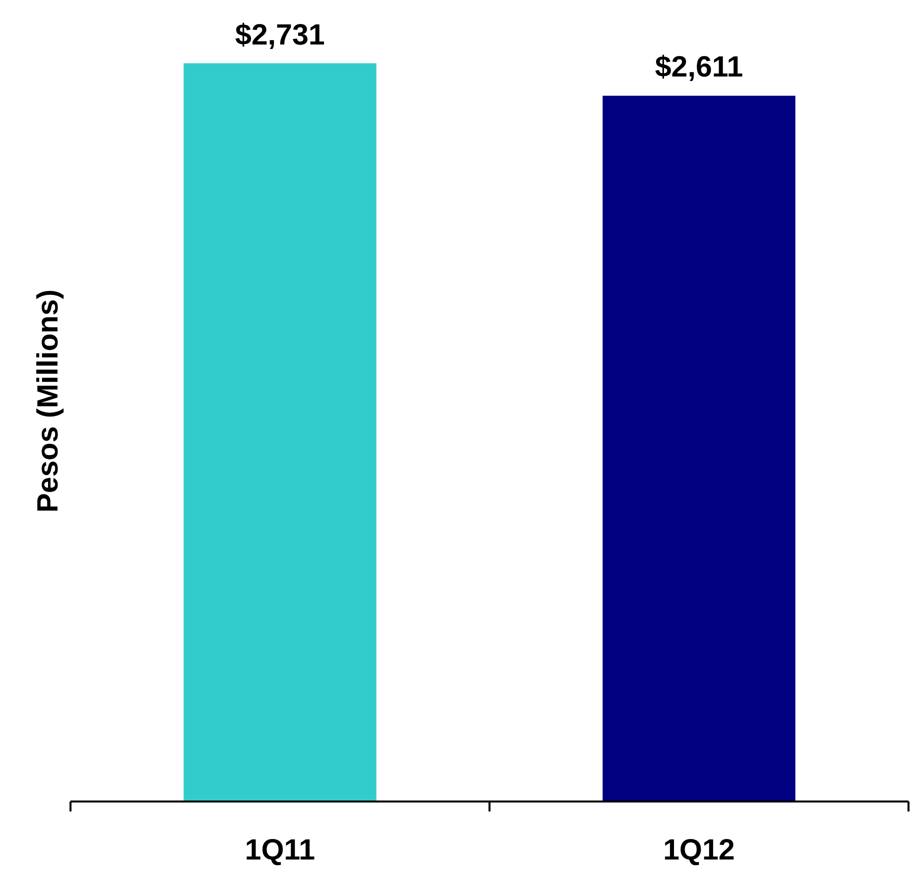  I want to click on x-tick-label: 1Q11, so click(280, 850).